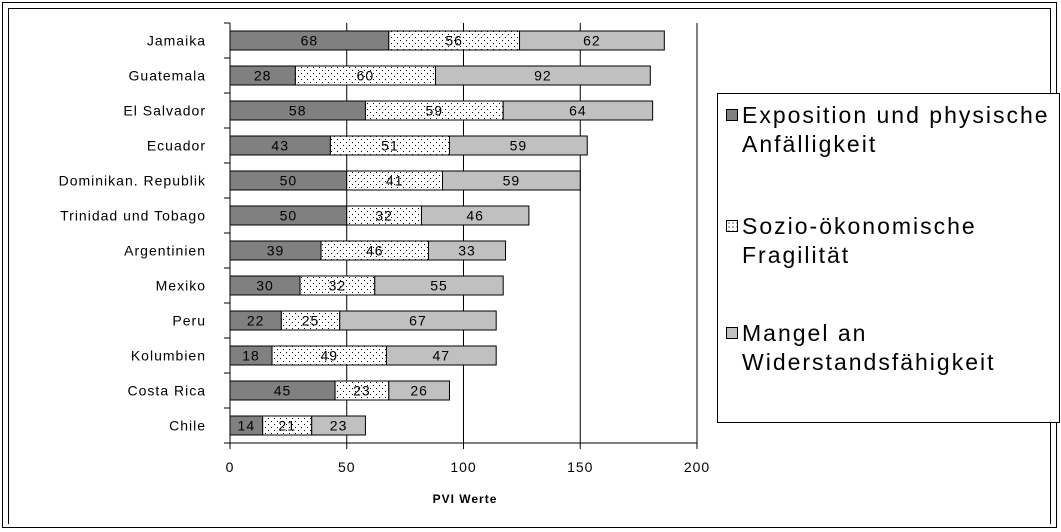  I want to click on data-label: 39, so click(276, 251).